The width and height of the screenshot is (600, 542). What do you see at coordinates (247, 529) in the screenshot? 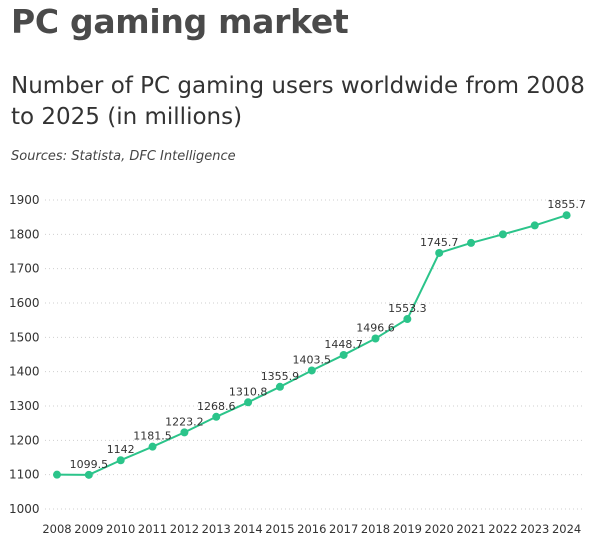
I see `x-tick-label: 2014` at bounding box center [247, 529].